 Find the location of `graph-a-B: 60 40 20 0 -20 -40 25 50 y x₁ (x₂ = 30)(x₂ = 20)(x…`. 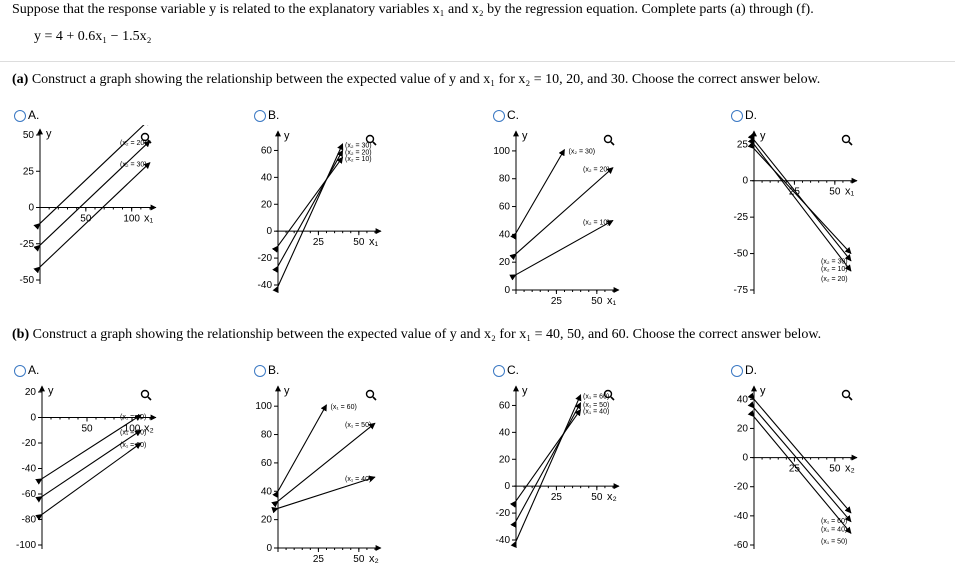

graph-a-B: 60 40 20 0 -20 -40 25 50 y x₁ (x₂ = 30)(x₂ = 20)(x… is located at coordinates (320, 212).